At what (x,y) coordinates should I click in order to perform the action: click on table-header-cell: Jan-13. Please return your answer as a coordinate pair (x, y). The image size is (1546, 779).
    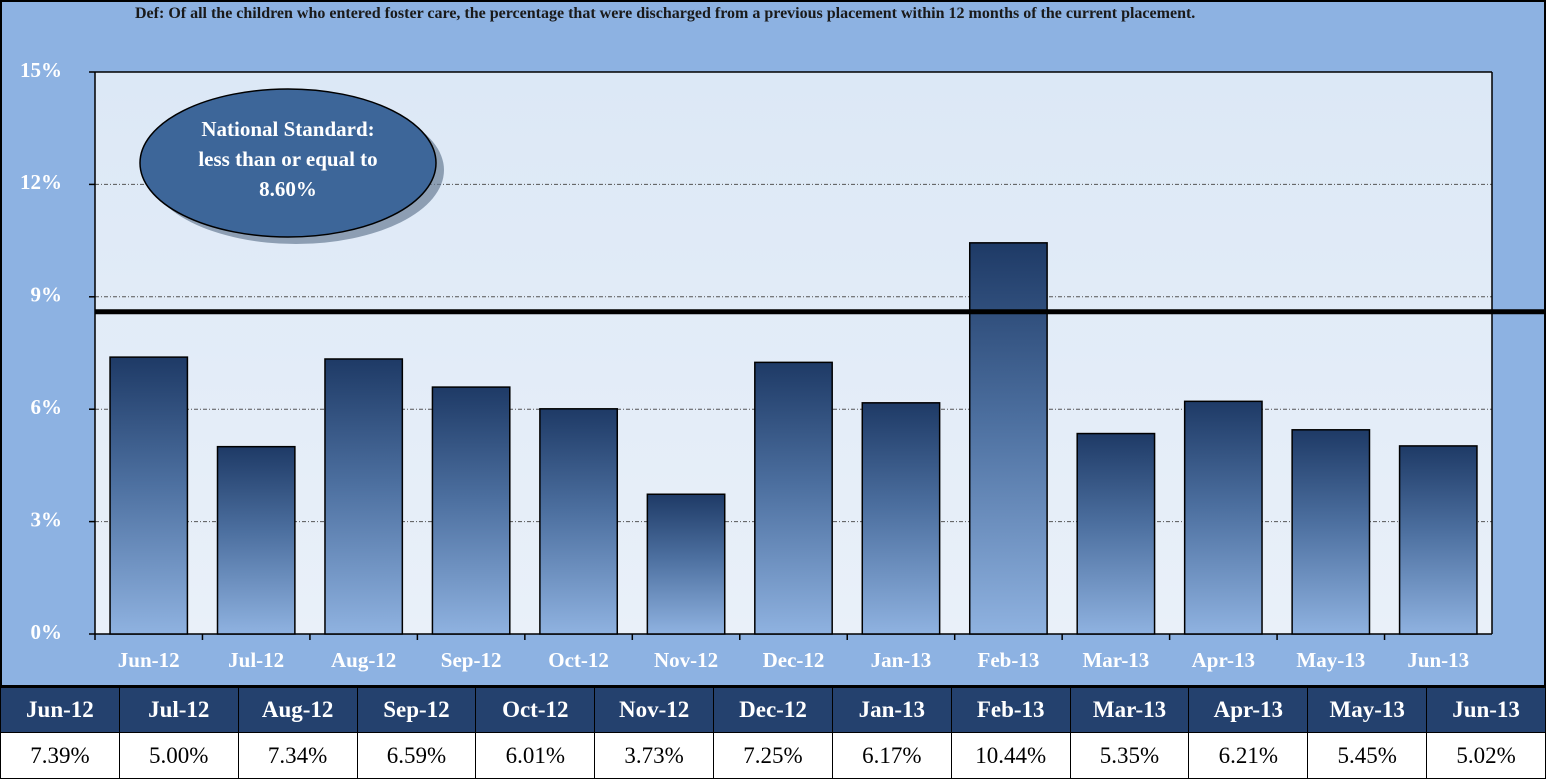
    Looking at the image, I should click on (891, 710).